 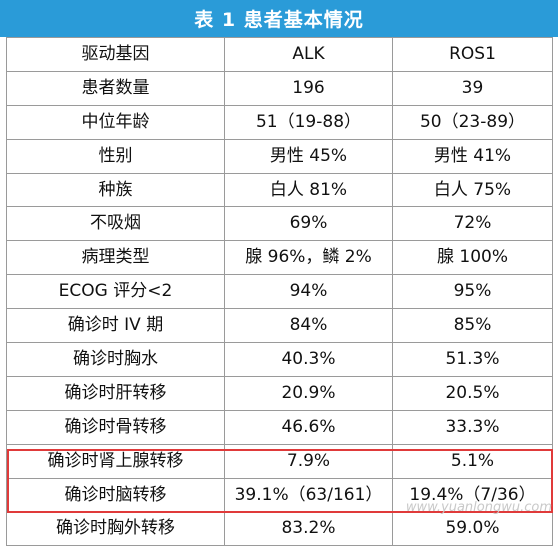 I want to click on table-row: 确诊时肾上腺转移 7.9% 5.1%, so click(x=279, y=461).